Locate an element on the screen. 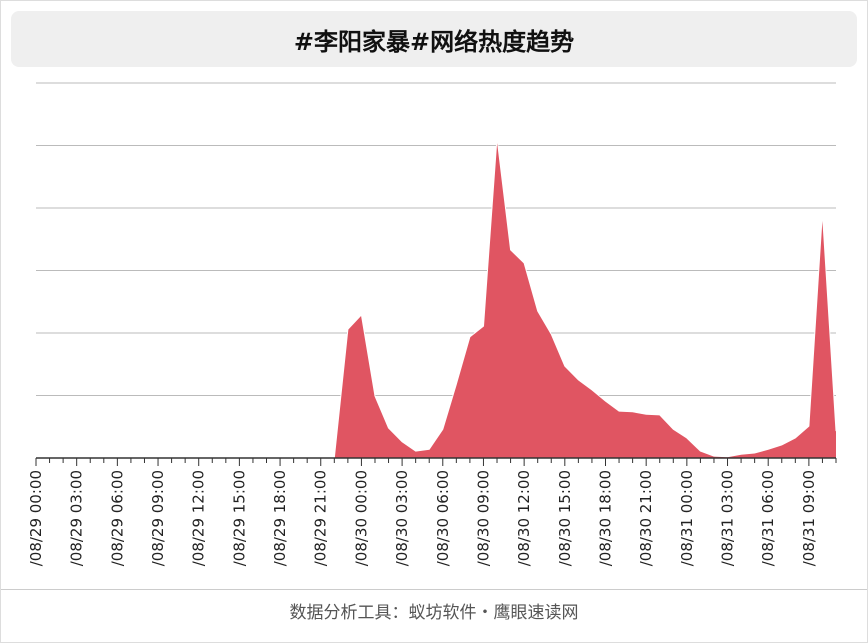  x-tick-label: /08/30 21:00 is located at coordinates (646, 518).